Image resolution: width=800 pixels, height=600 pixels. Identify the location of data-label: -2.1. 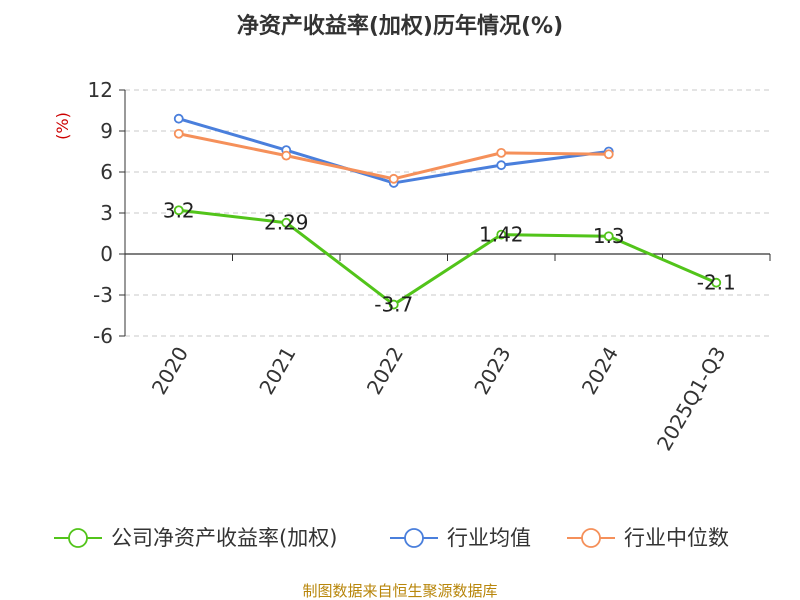
(716, 283).